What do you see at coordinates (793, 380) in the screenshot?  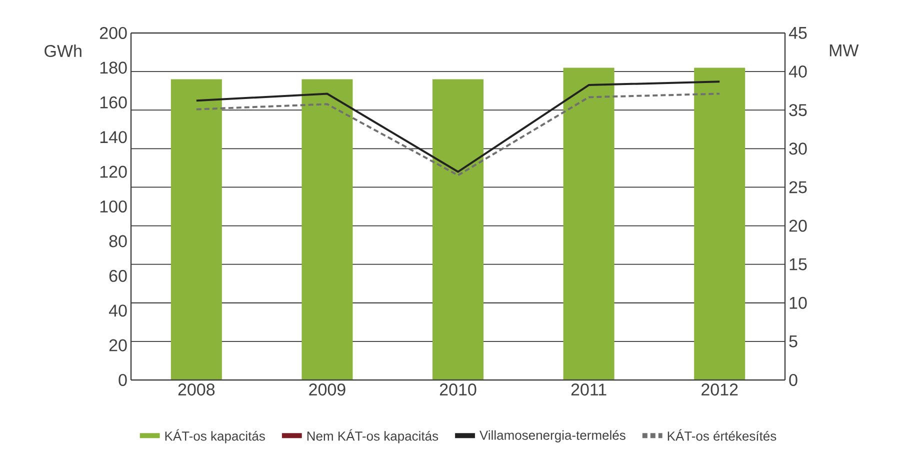 I see `y2-tick-label: 0` at bounding box center [793, 380].